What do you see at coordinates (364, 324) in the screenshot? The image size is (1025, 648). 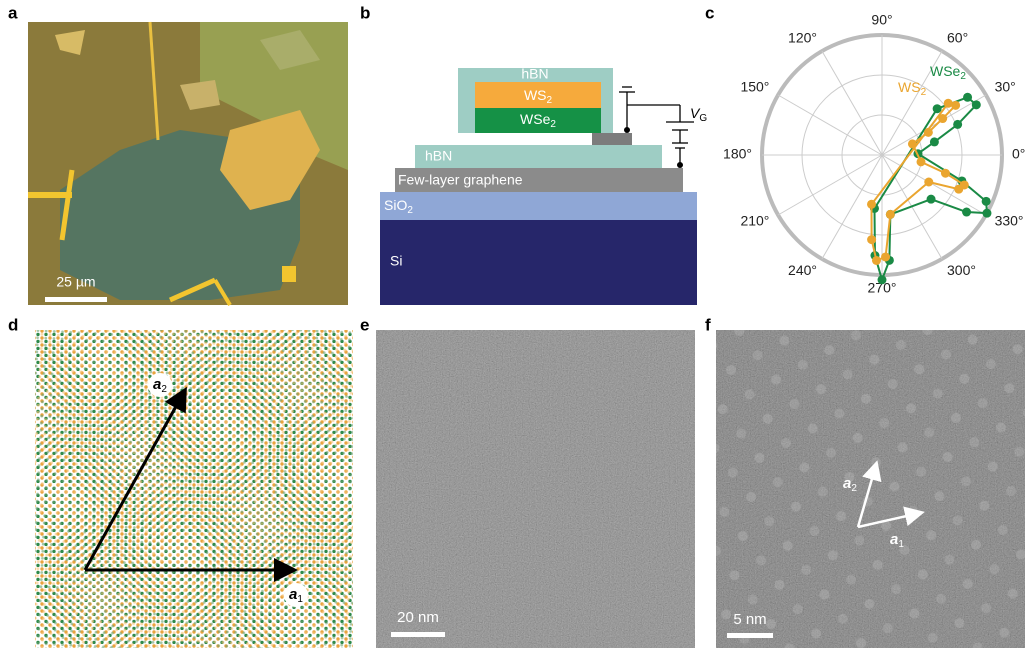 I see `panel-label: e` at bounding box center [364, 324].